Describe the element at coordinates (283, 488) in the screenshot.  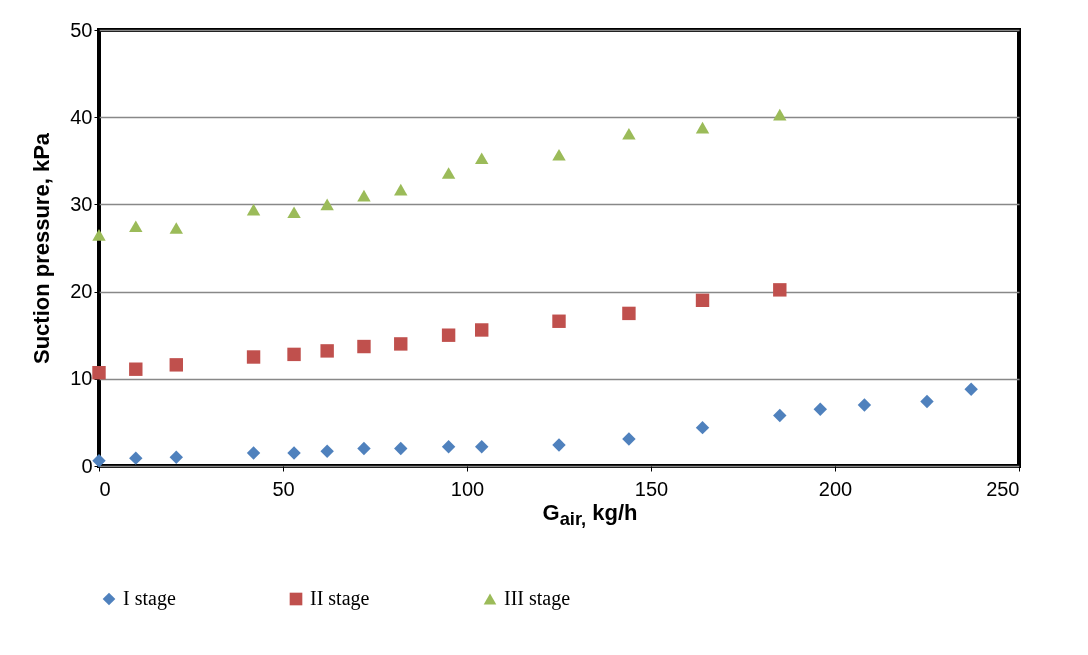
I see `x-tick-label: 50` at that location.